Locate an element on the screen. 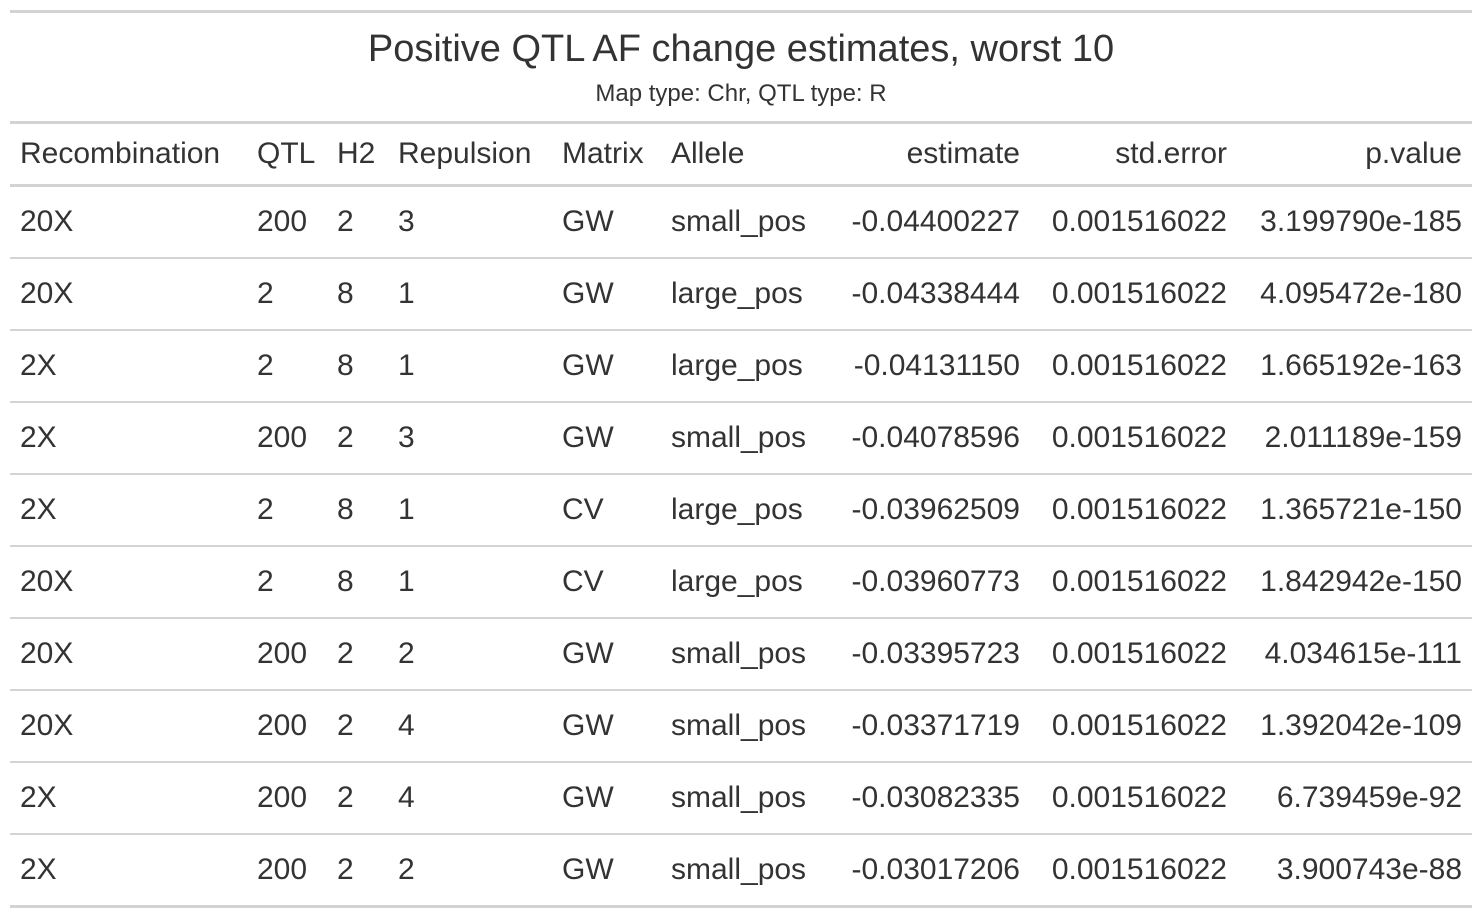  table-subtitle: Map type: Chr, QTL type: R is located at coordinates (741, 93).